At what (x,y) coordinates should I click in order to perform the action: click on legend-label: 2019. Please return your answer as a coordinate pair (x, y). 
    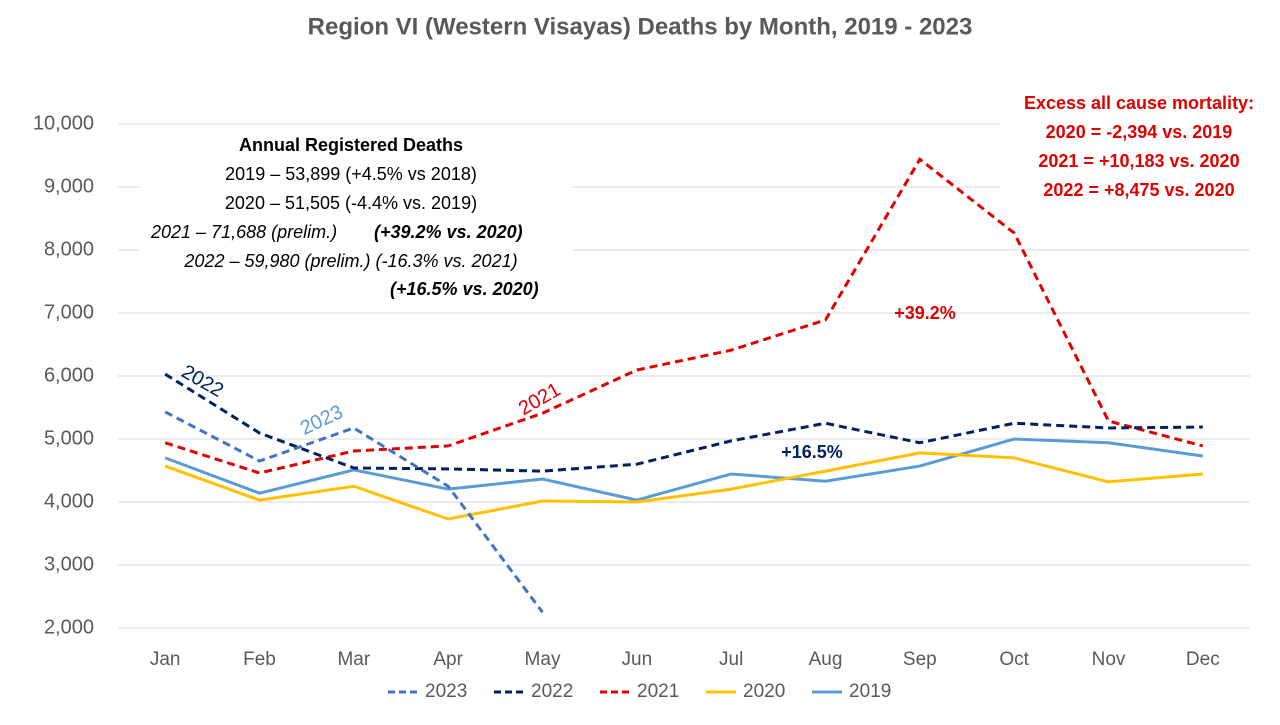
    Looking at the image, I should click on (870, 691).